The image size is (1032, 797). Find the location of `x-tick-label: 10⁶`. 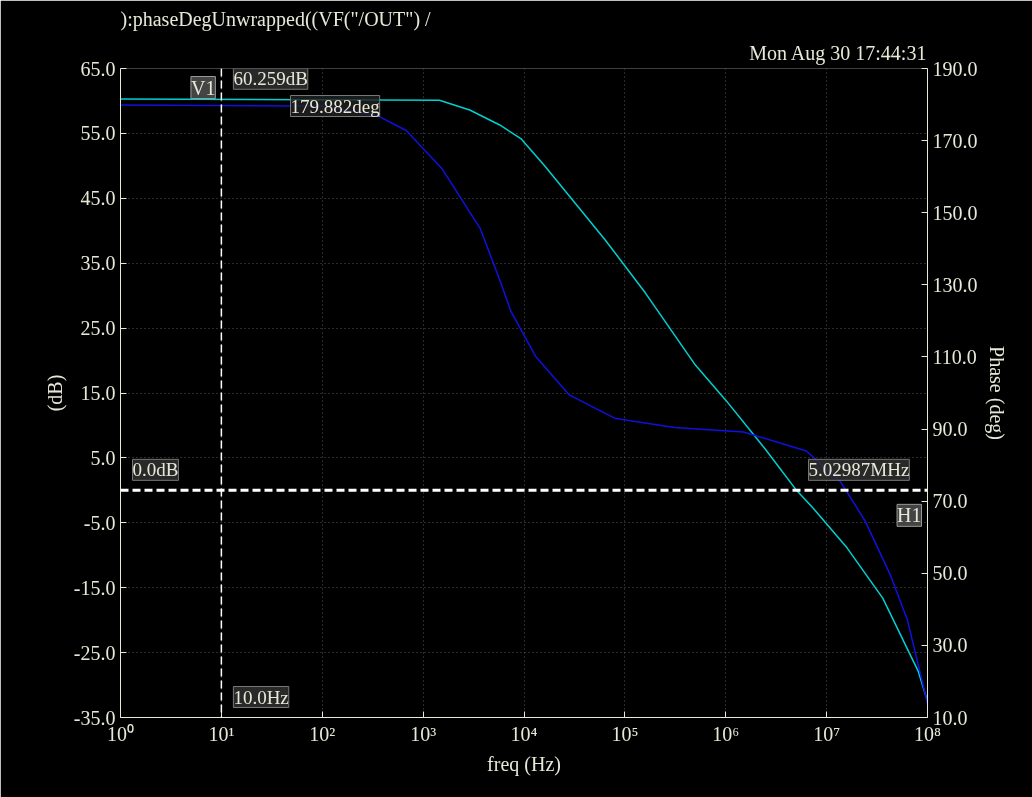

x-tick-label: 10⁶ is located at coordinates (726, 733).